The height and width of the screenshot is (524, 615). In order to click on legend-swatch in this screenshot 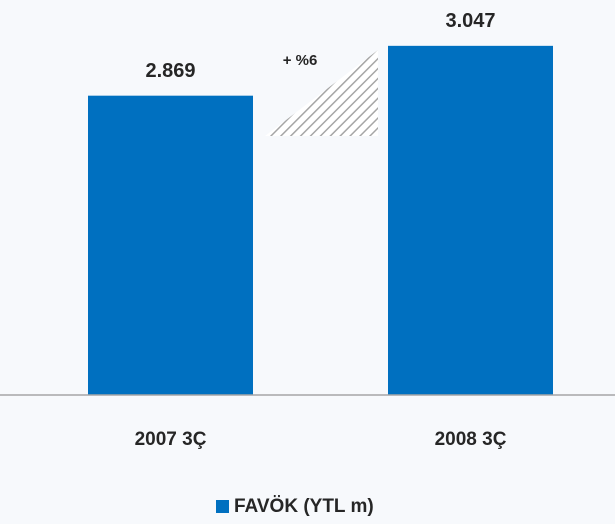, I will do `click(222, 506)`.